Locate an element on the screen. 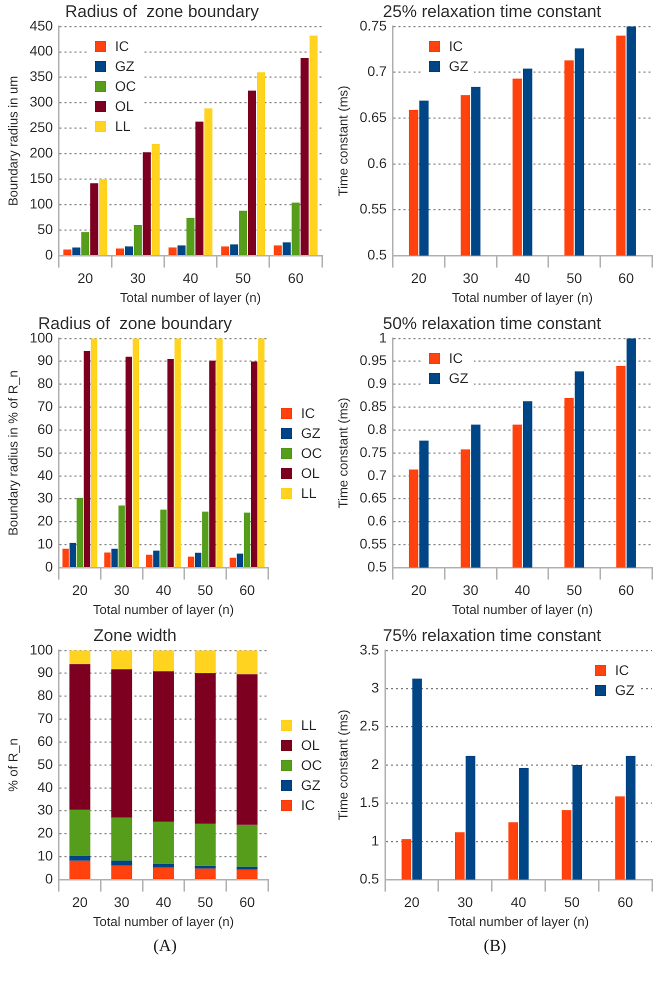 The height and width of the screenshot is (1000, 661). text: (A) is located at coordinates (165, 946).